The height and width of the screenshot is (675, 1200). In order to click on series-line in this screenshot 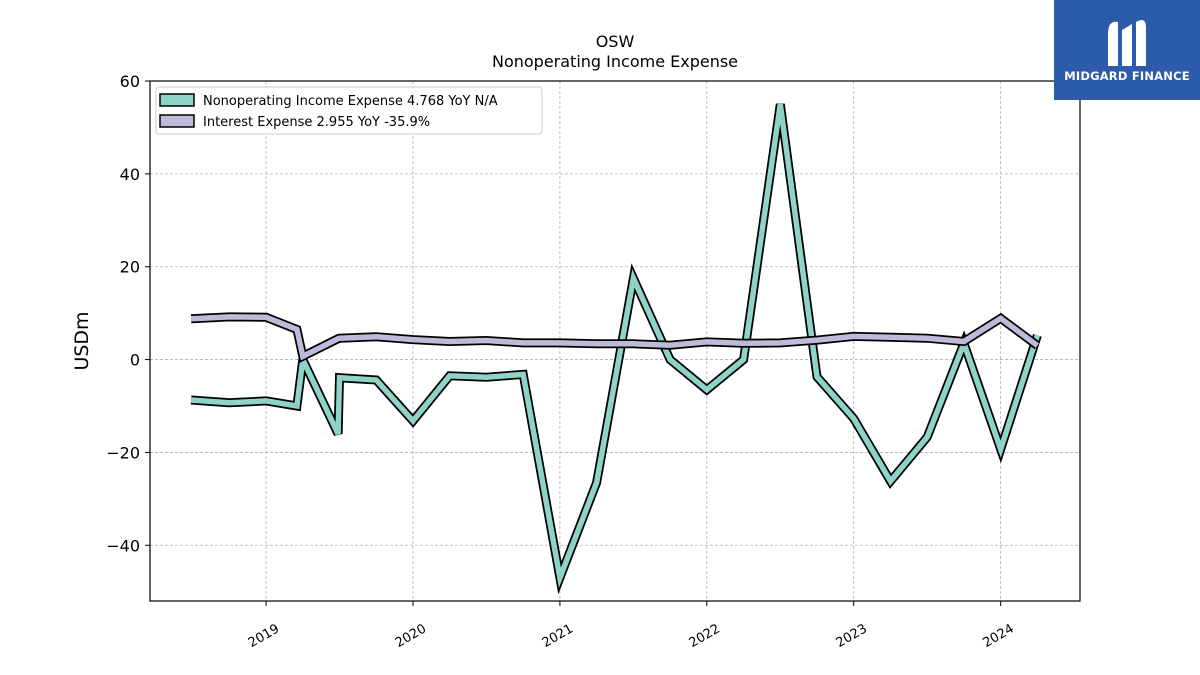, I will do `click(615, 337)`.